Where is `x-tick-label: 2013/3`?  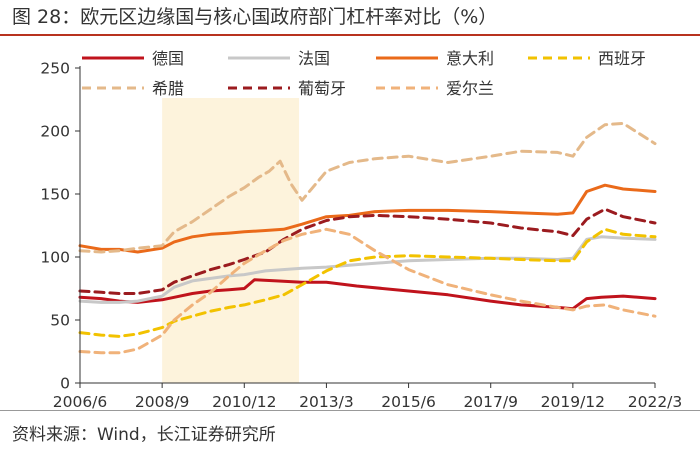 x-tick-label: 2013/3 is located at coordinates (326, 401).